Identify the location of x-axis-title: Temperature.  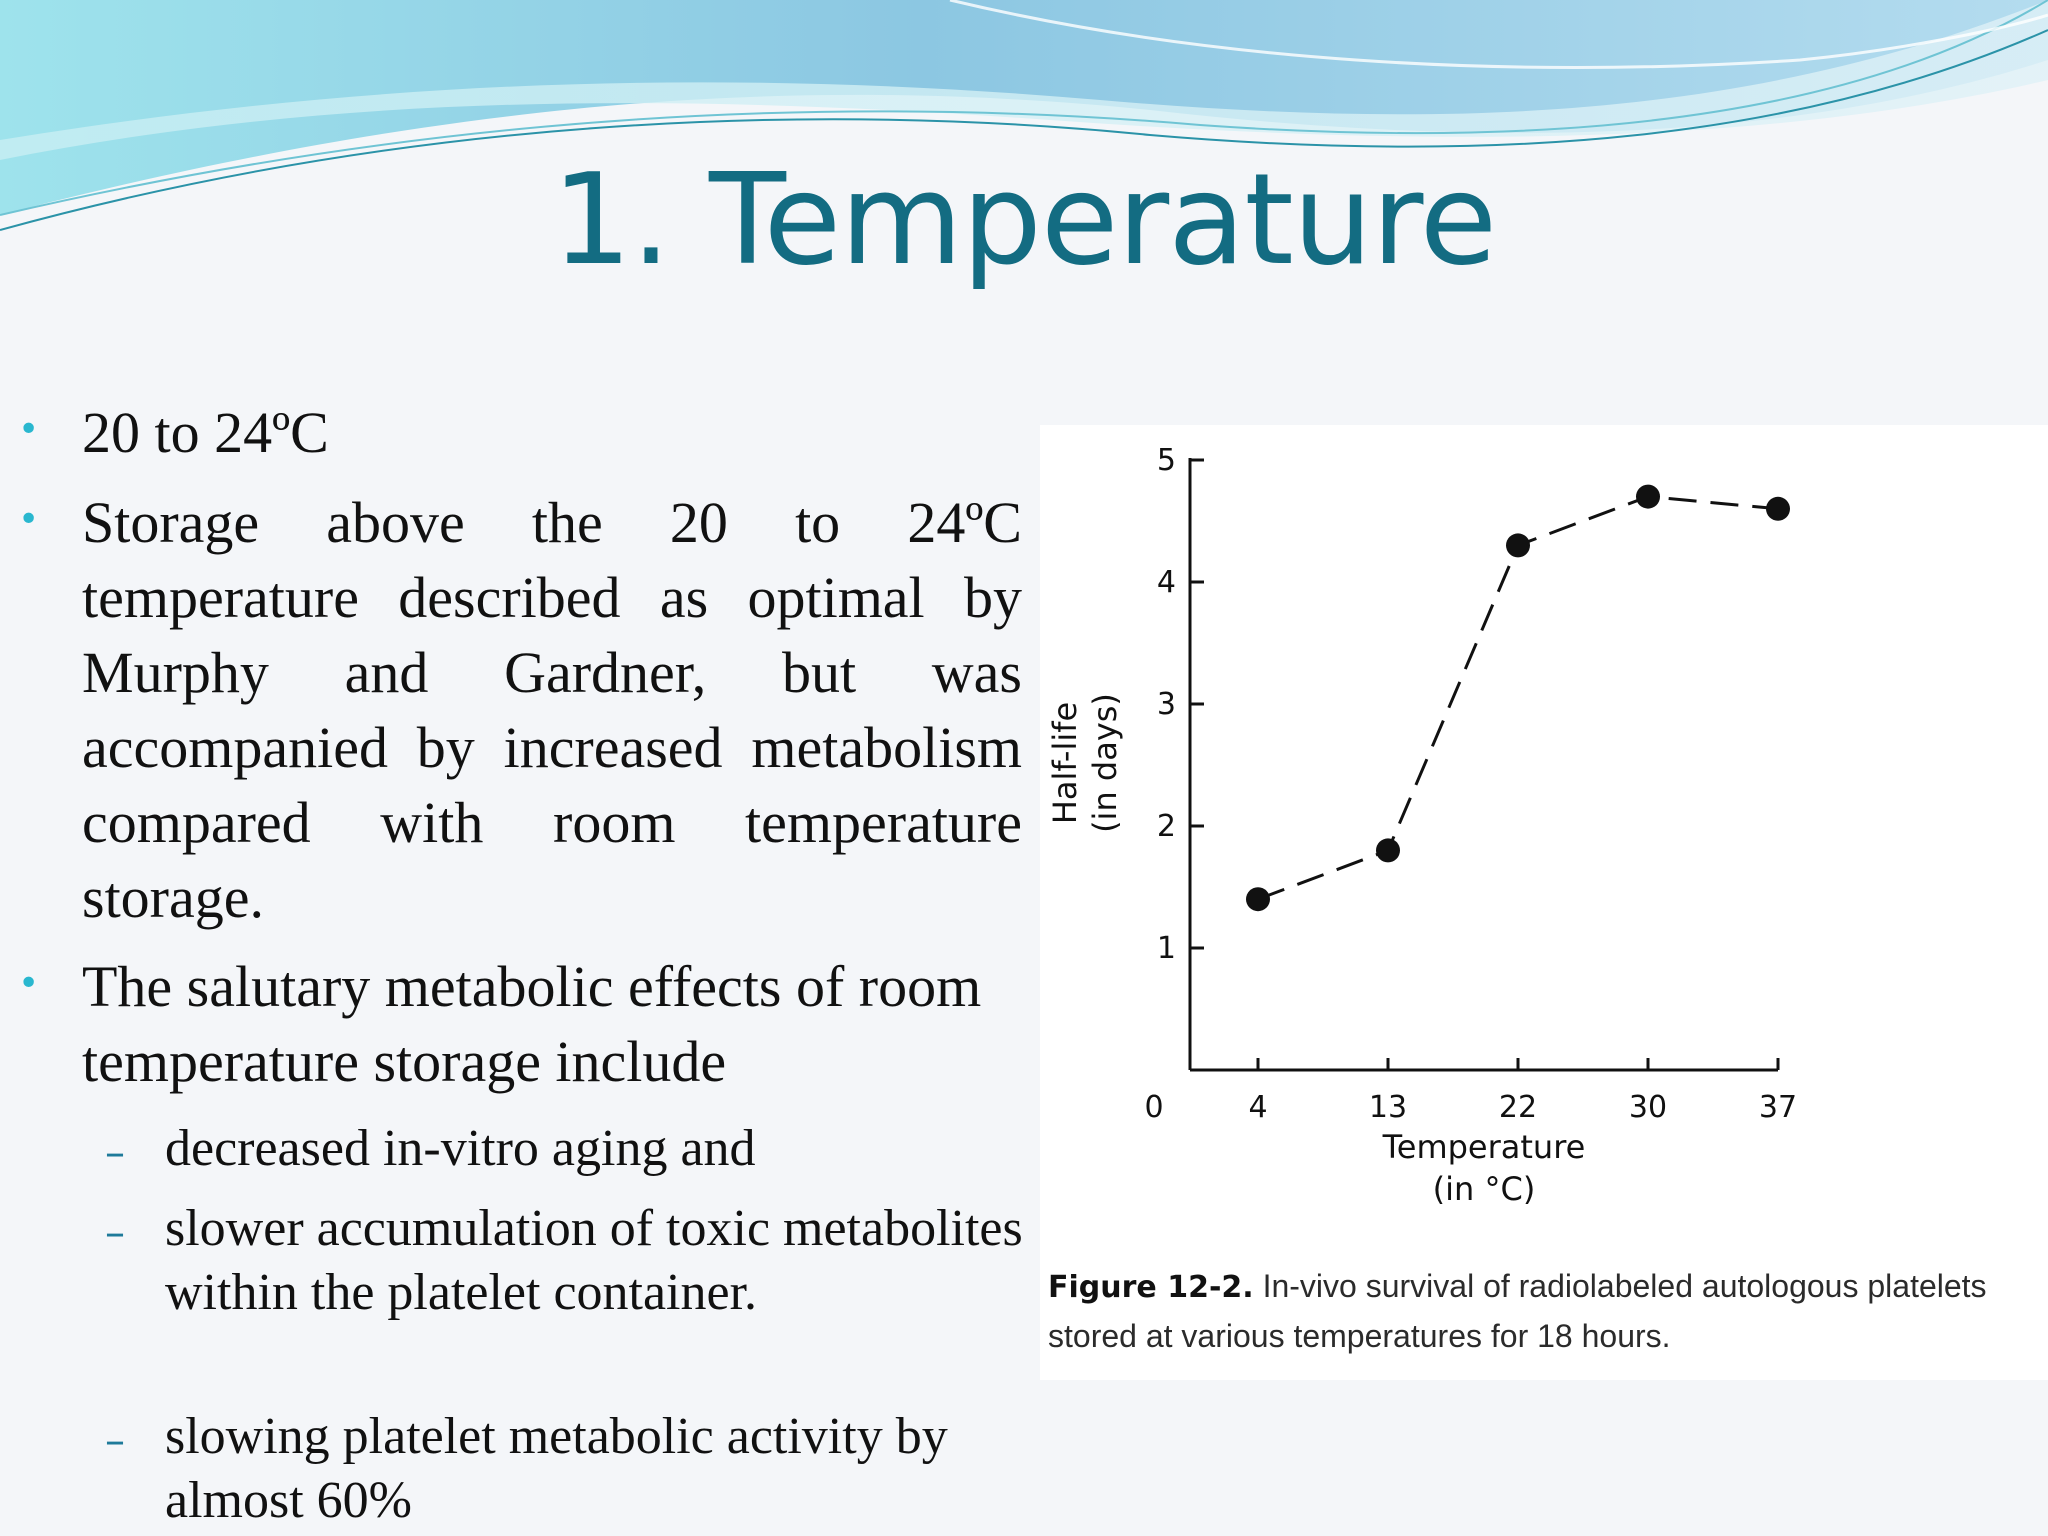
(1484, 1147).